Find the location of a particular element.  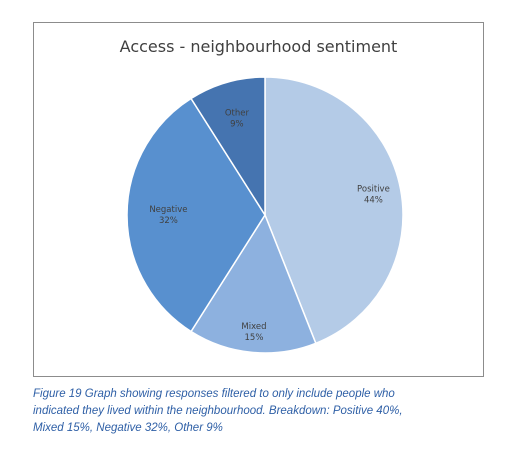

slice-label-other: Other 9% is located at coordinates (237, 118).